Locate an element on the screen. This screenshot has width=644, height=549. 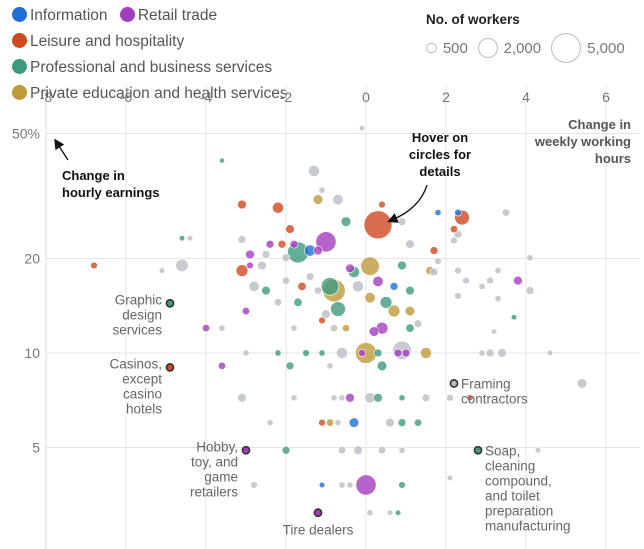
legend-item-information: Information is located at coordinates (60, 15).